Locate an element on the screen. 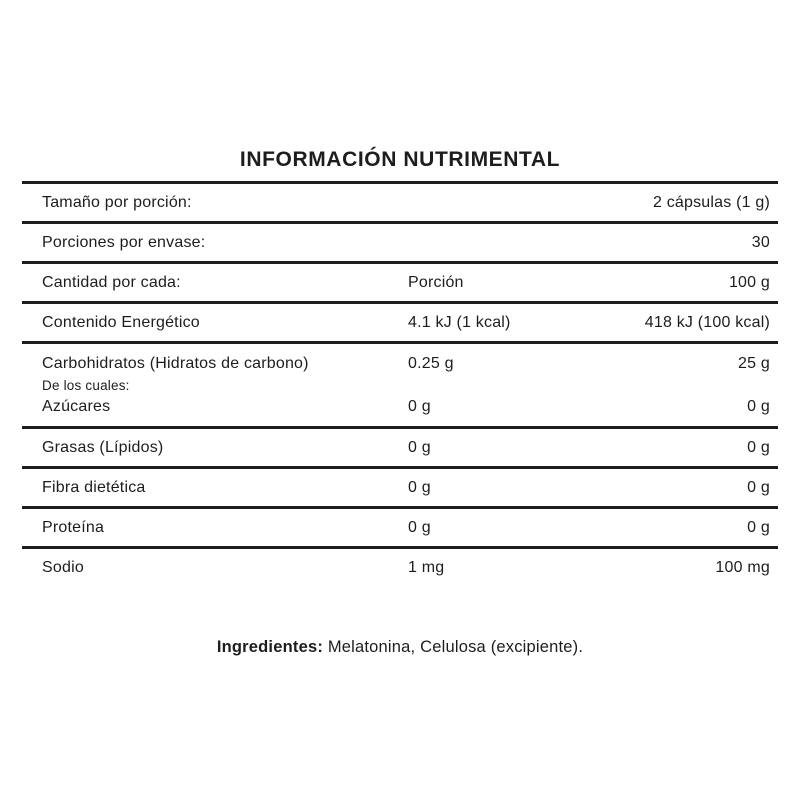  column-header-portion: Porción is located at coordinates (436, 282).